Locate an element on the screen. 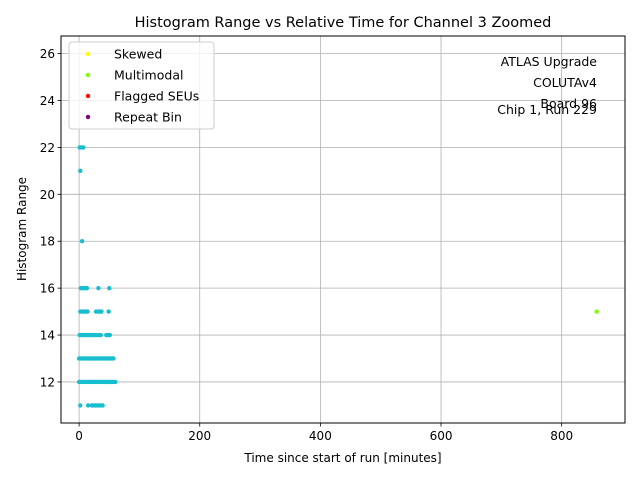 The width and height of the screenshot is (640, 480). annotation-line-3: Board 96 is located at coordinates (568, 103).